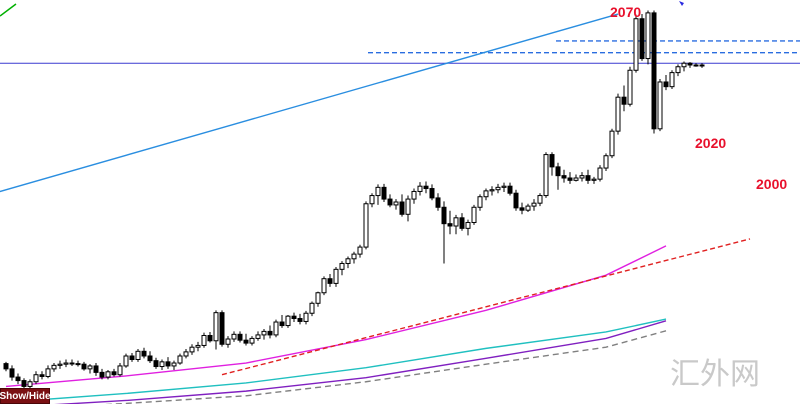 This screenshot has width=800, height=404. Describe the element at coordinates (25, 396) in the screenshot. I see `show-hide-button: Show/Hide` at that location.